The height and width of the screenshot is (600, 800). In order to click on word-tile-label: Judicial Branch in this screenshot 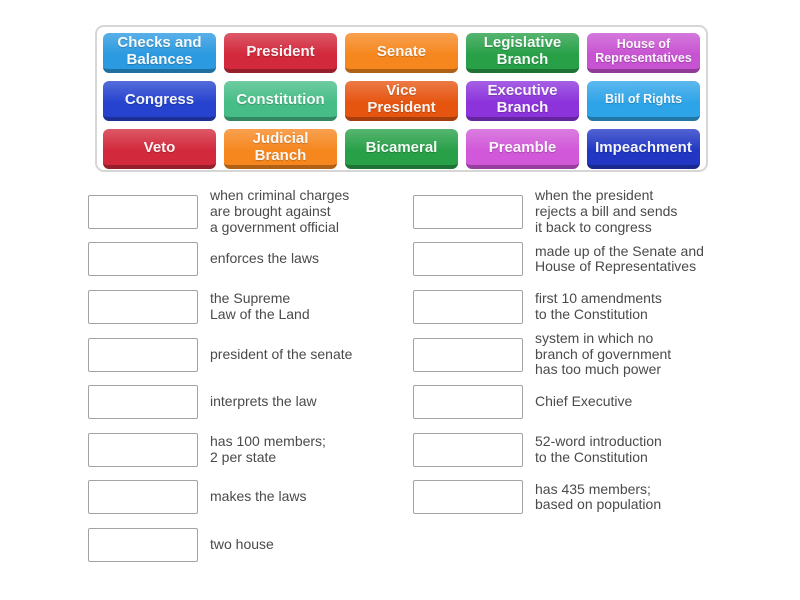, I will do `click(280, 147)`.